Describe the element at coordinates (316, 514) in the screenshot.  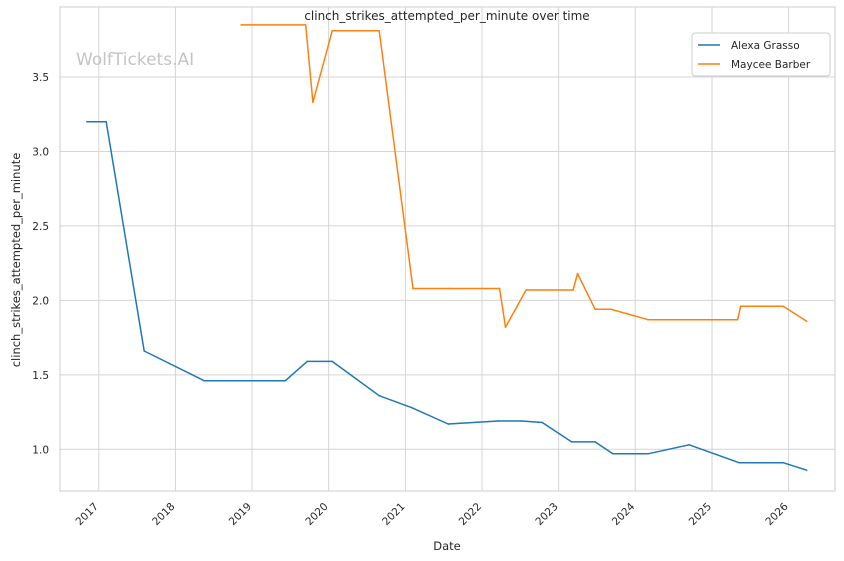
I see `x-tick-label: 2020` at that location.